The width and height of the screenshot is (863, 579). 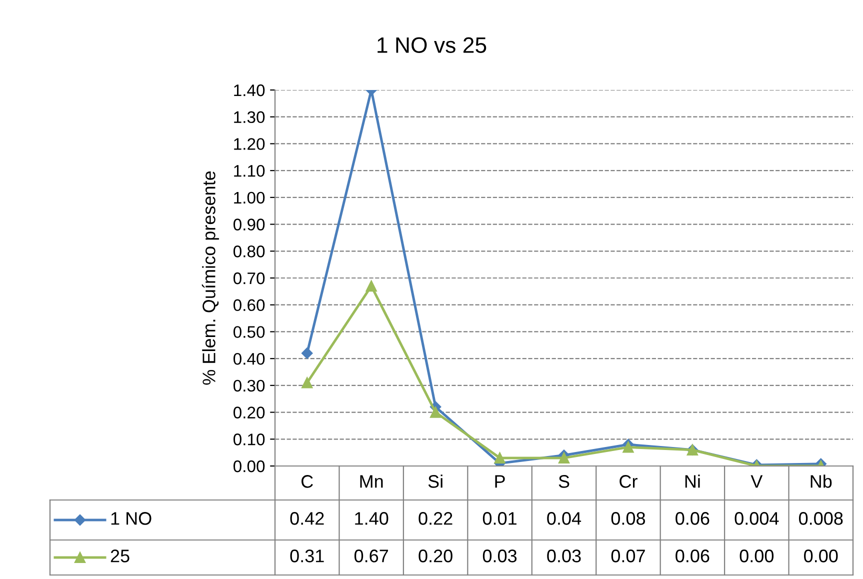 I want to click on legend-label: 1 NO, so click(x=131, y=518).